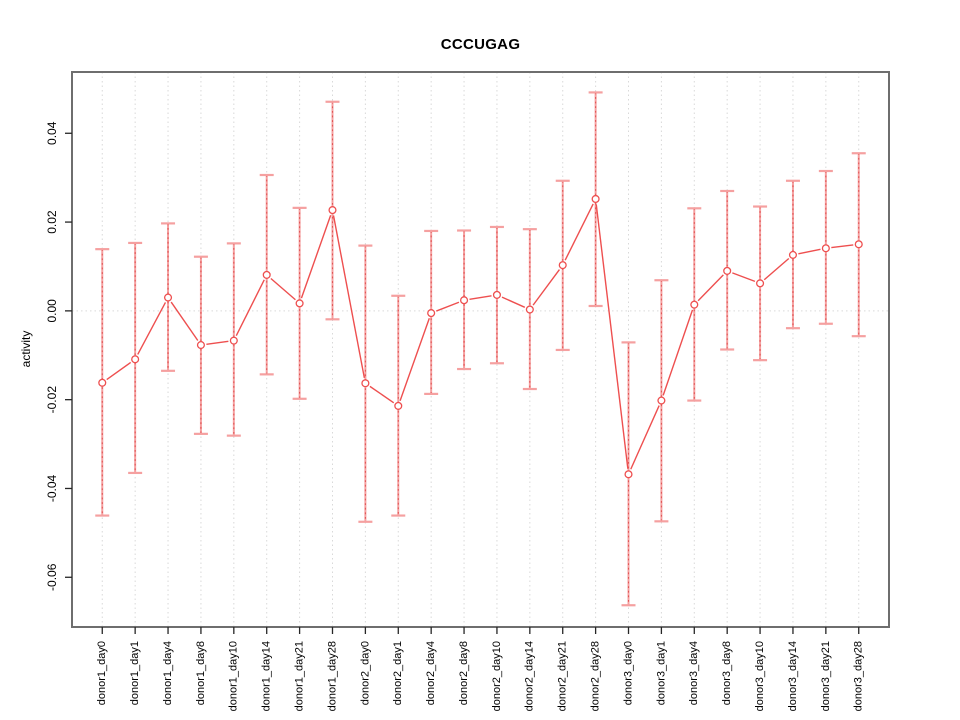  Describe the element at coordinates (530, 676) in the screenshot. I see `x-tick-label: donor2_day14` at that location.